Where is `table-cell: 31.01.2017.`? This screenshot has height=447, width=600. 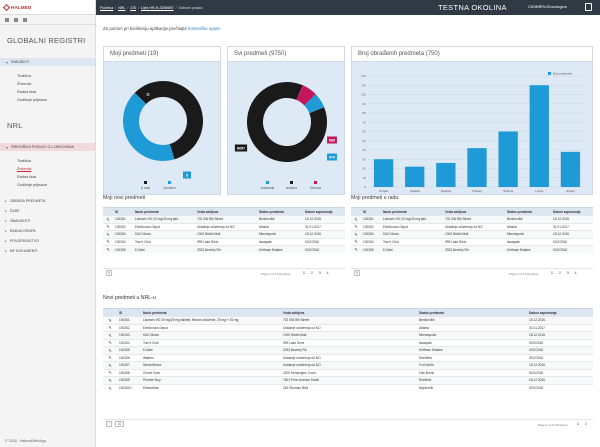 table-cell: 31.01.2017. is located at coordinates (560, 327).